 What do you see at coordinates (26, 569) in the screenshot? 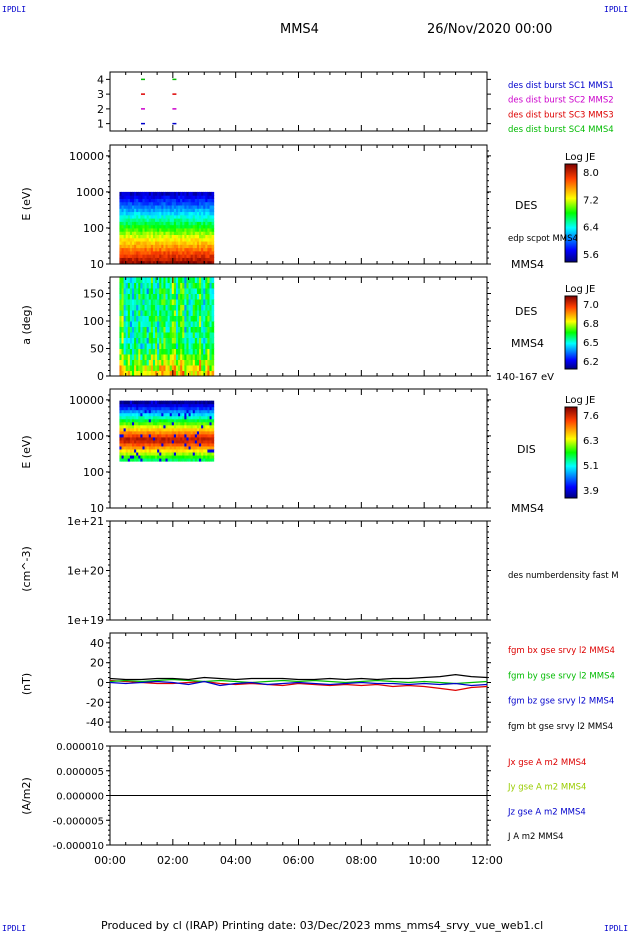
I see `density-ylabel: (cm^-3)` at bounding box center [26, 569].